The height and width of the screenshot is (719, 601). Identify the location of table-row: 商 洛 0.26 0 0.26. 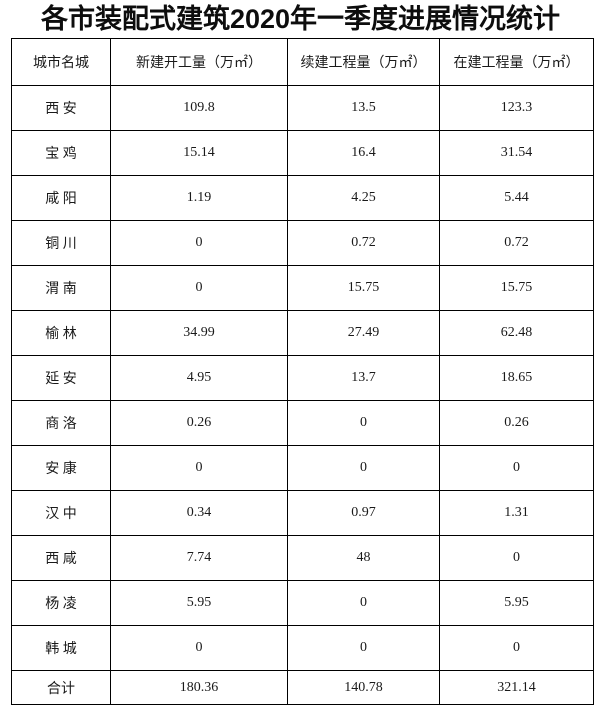
(302, 423).